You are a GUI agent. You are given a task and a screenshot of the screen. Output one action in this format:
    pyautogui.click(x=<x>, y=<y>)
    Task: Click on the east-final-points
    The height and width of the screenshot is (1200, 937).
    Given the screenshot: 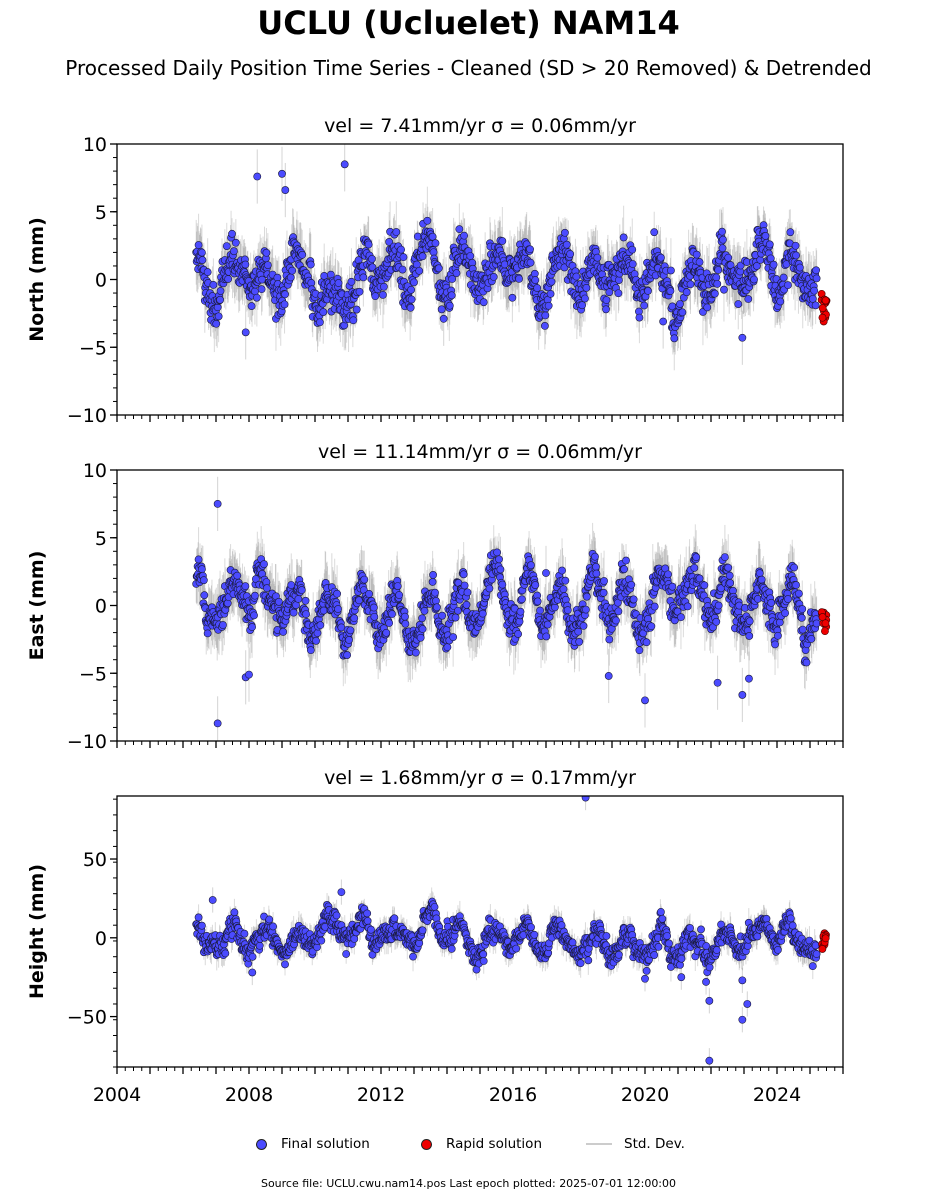 What is the action you would take?
    pyautogui.click(x=506, y=613)
    